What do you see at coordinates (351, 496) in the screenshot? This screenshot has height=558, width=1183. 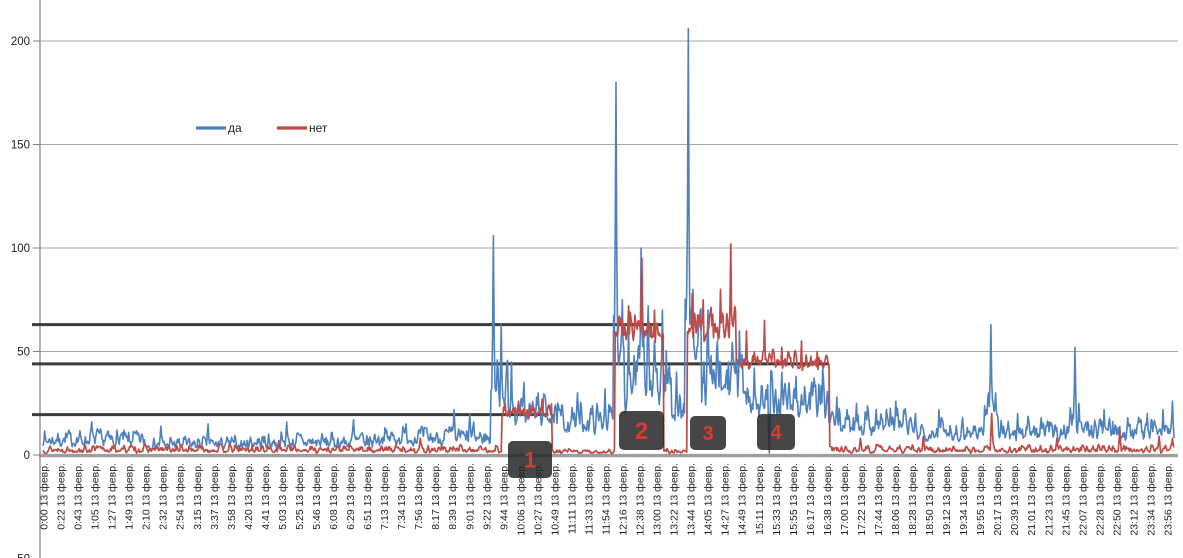 I see `x-tick-label-18: 6:29 13 февр.` at bounding box center [351, 496].